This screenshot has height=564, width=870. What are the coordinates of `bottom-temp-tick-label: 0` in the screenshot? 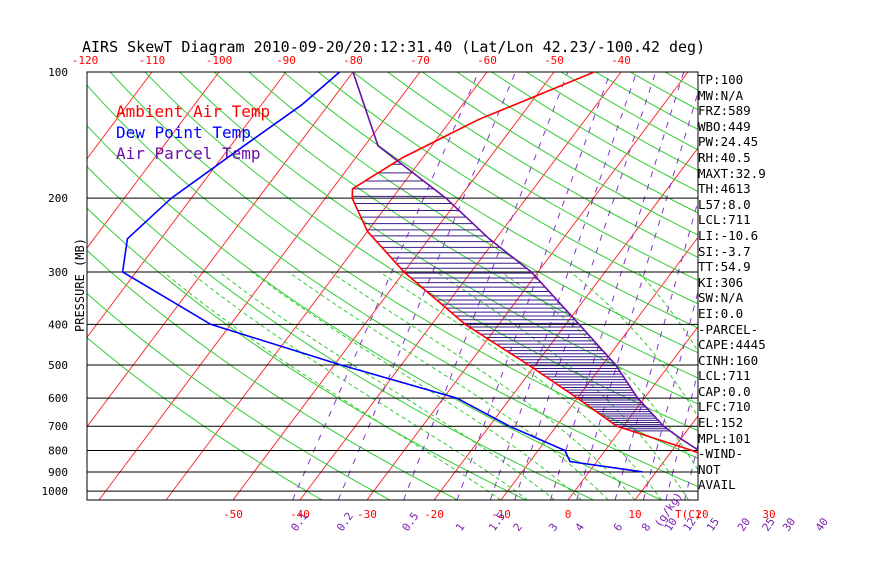 It's located at (568, 514).